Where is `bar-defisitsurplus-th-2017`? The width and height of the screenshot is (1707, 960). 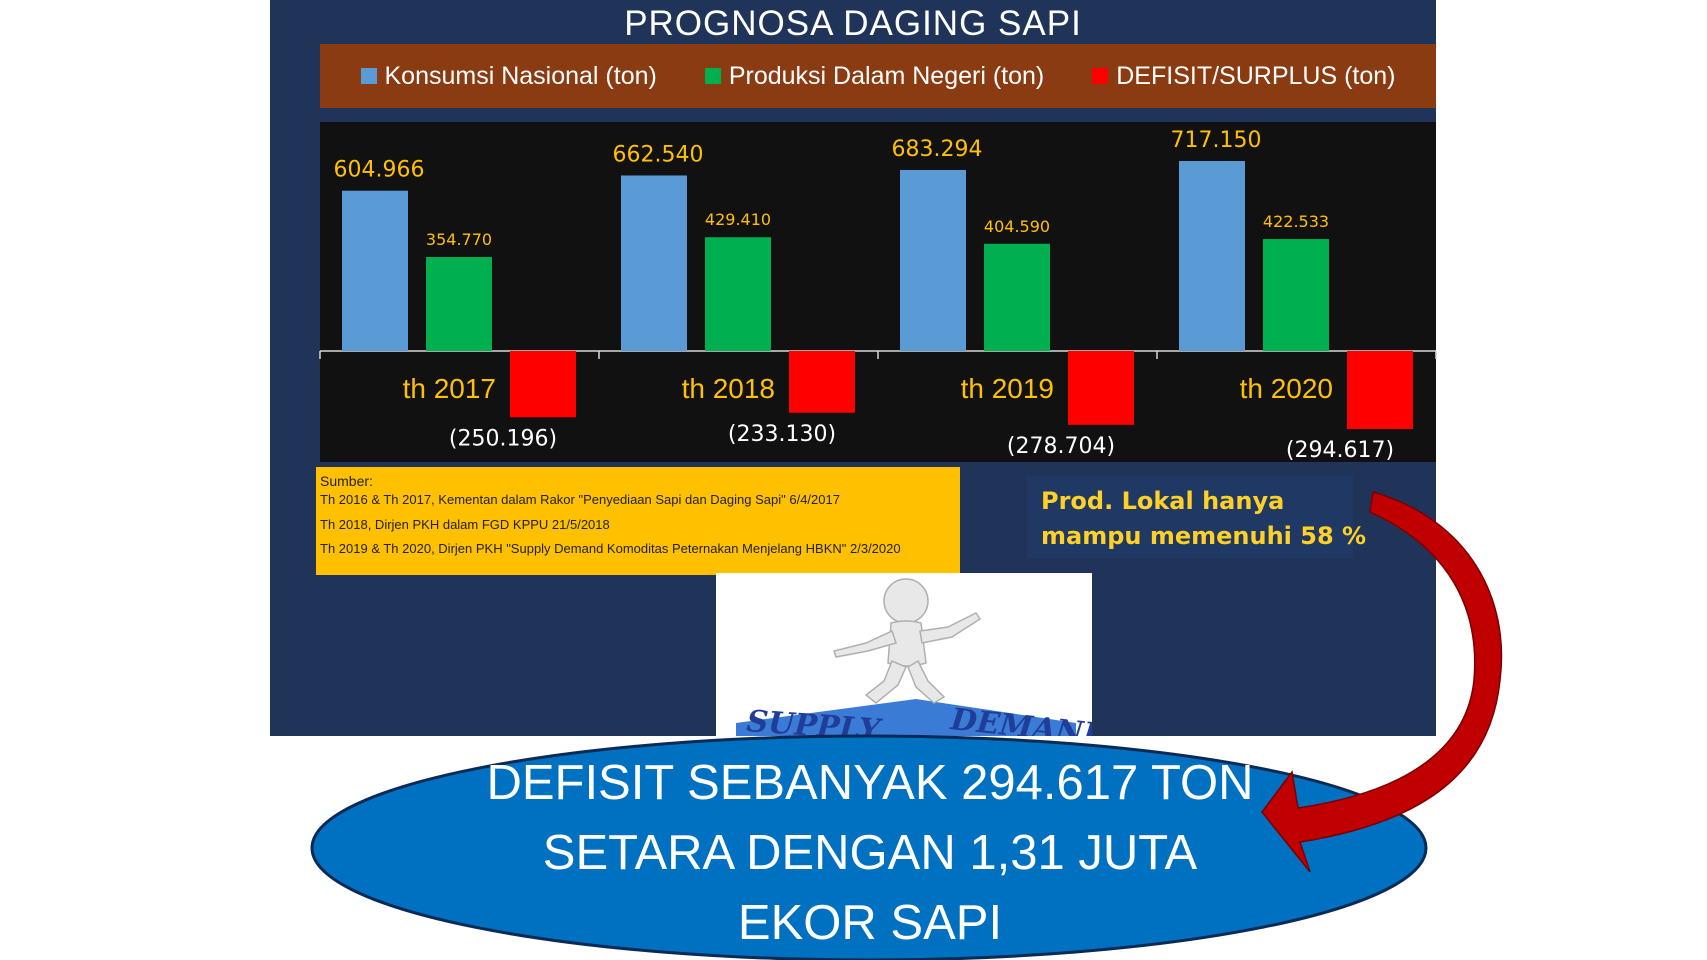 bar-defisitsurplus-th-2017 is located at coordinates (543, 384).